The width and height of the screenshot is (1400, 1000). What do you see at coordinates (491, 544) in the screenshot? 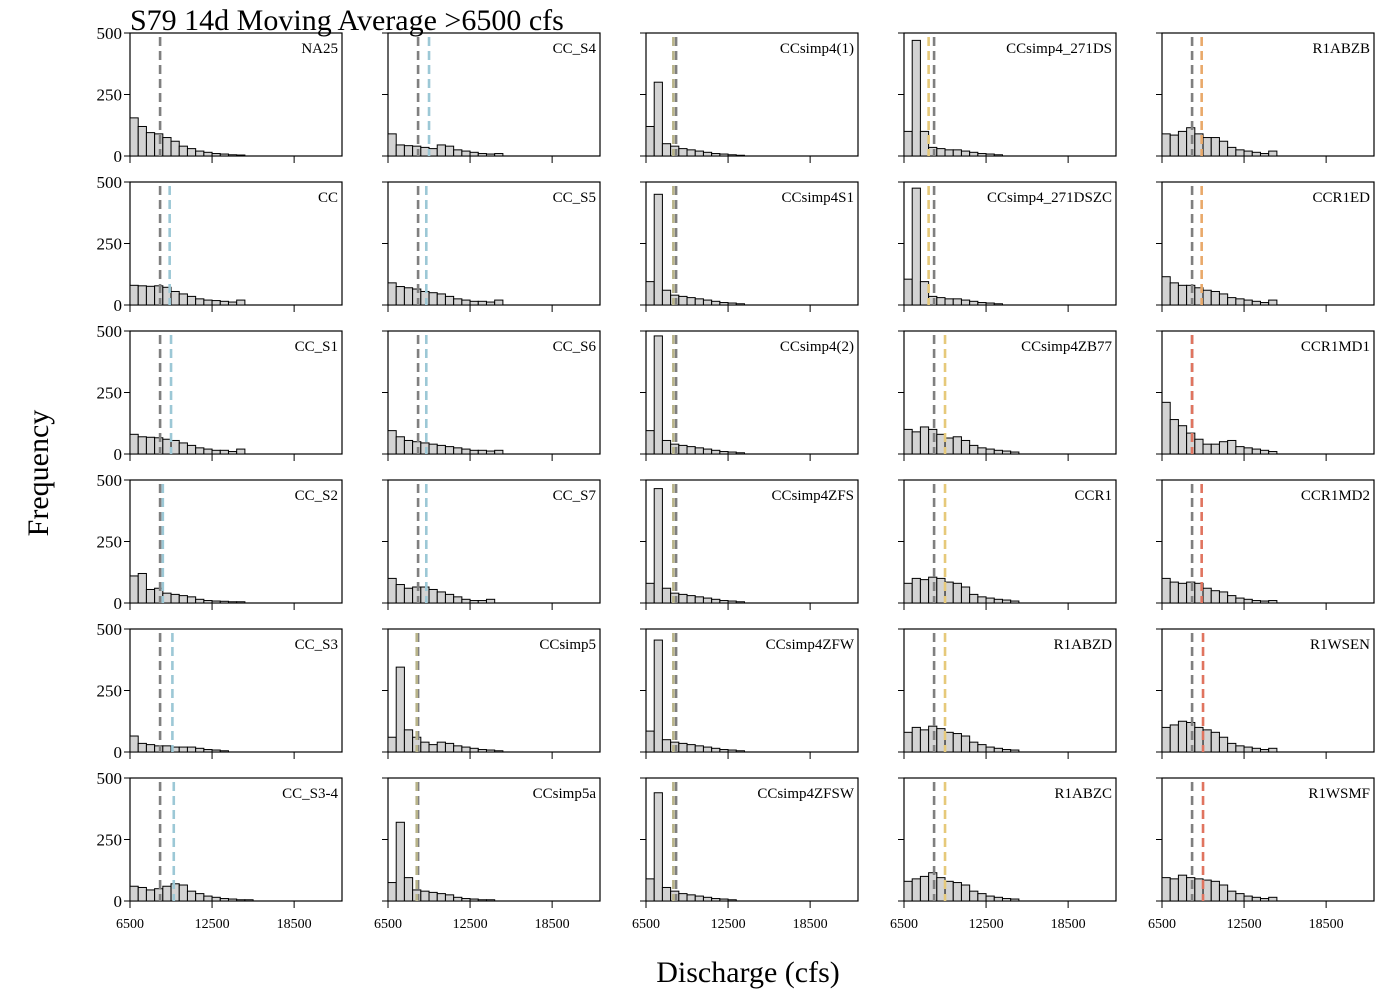
I see `panel-cc-s7: CC_S7` at bounding box center [491, 544].